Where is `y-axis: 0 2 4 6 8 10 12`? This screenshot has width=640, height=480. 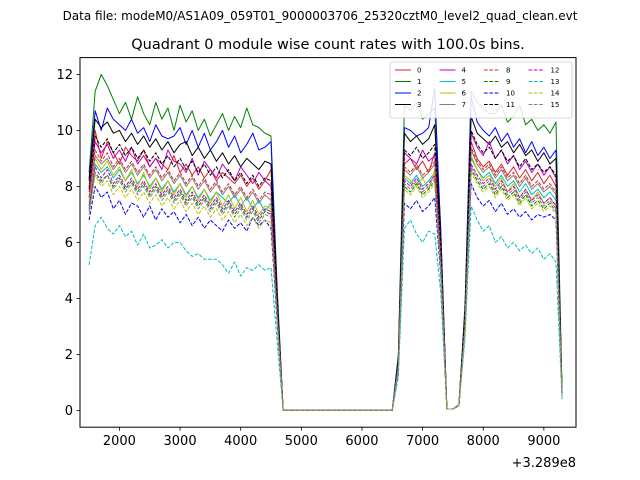
y-axis: 0 2 4 6 8 10 12 is located at coordinates (68, 243).